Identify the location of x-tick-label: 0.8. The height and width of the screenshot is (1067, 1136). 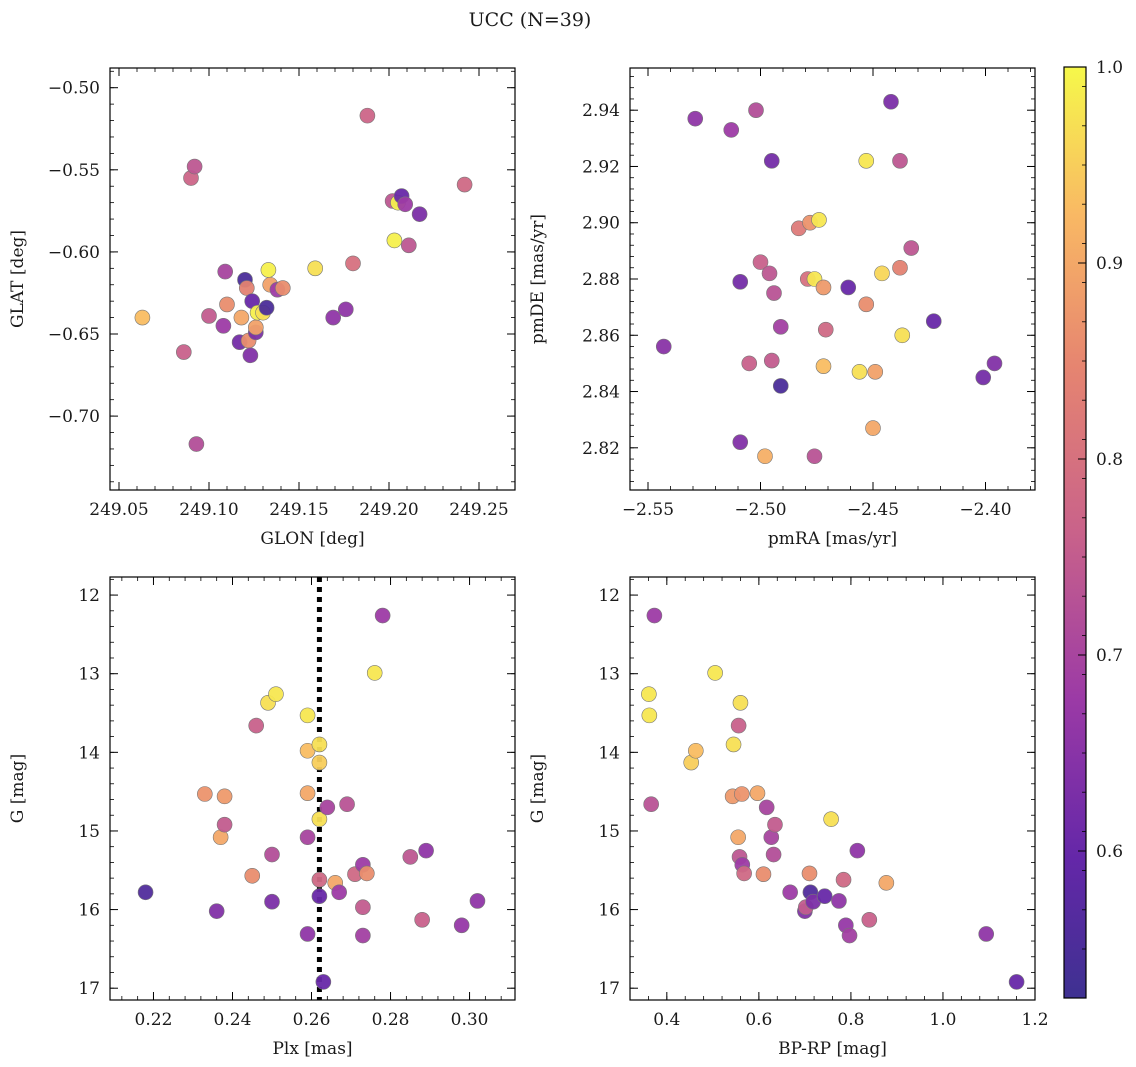
(850, 1020).